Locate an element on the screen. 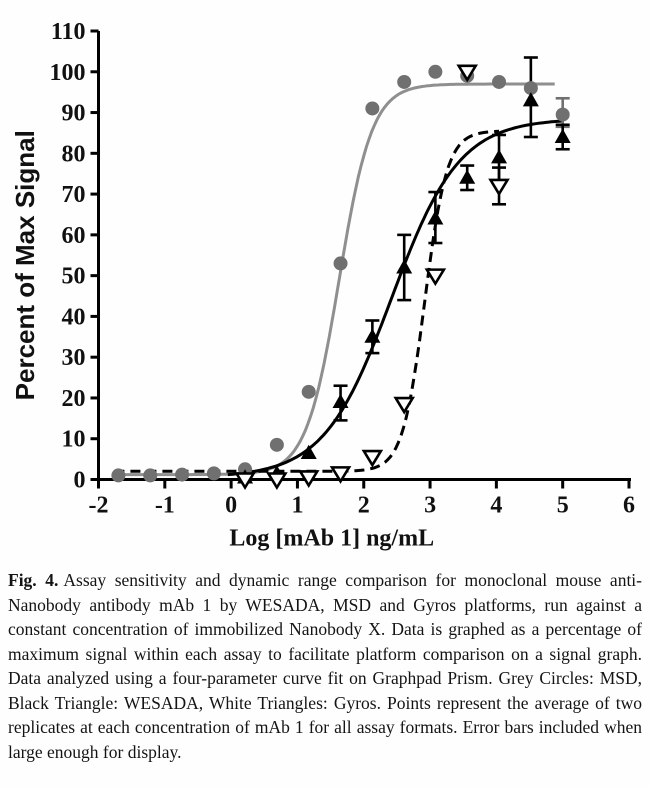  x-axis-title: Log [mAb 1] ng/mL is located at coordinates (331, 539).